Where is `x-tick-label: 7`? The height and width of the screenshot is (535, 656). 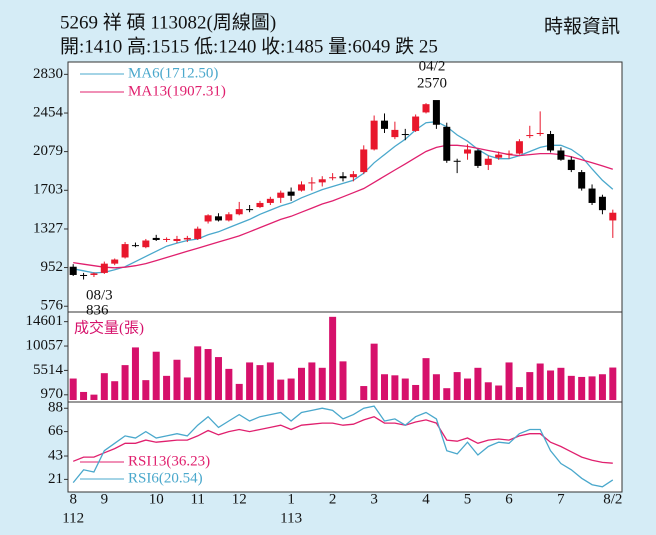 x-tick-label: 7 is located at coordinates (561, 499).